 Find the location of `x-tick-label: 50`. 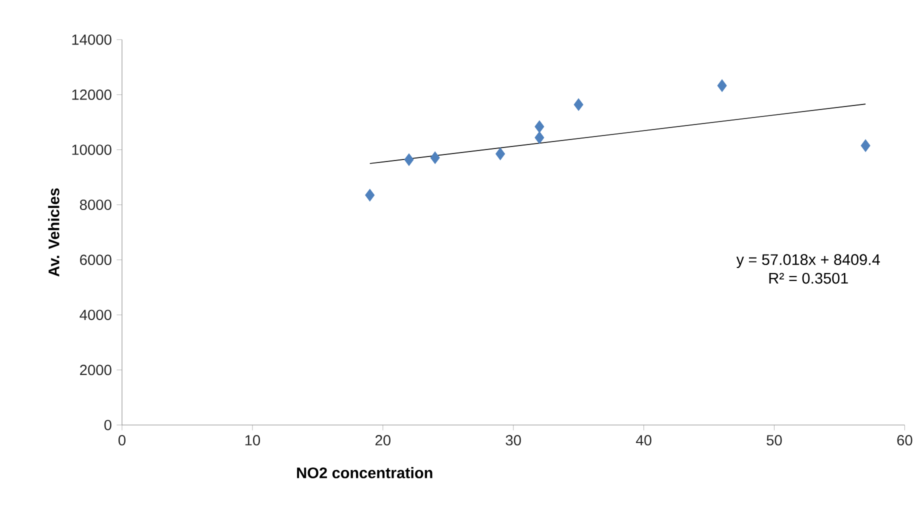

x-tick-label: 50 is located at coordinates (774, 440).